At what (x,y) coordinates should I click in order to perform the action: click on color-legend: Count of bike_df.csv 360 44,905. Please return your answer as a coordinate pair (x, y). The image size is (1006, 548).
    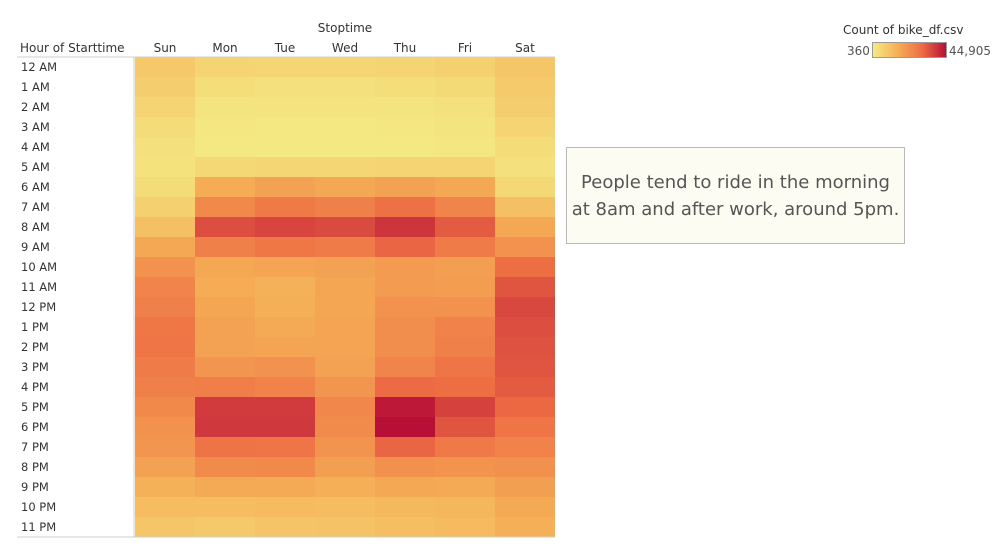
    Looking at the image, I should click on (923, 42).